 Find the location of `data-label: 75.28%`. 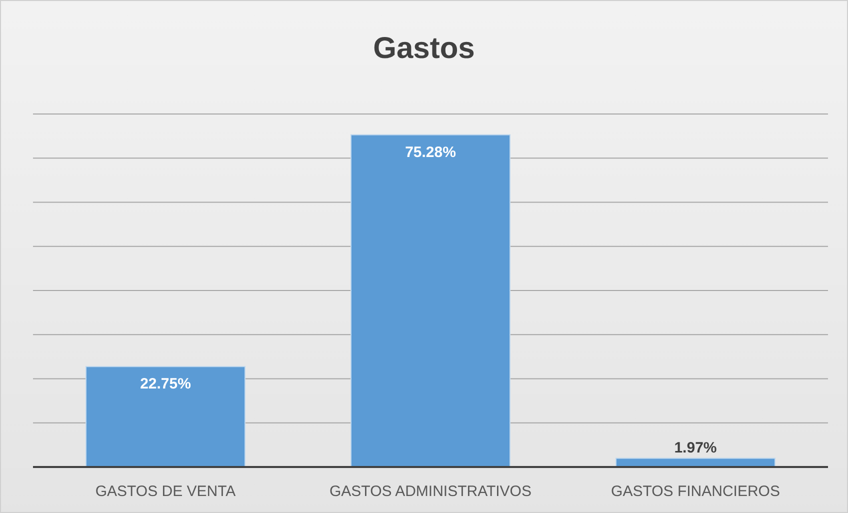

data-label: 75.28% is located at coordinates (430, 152).